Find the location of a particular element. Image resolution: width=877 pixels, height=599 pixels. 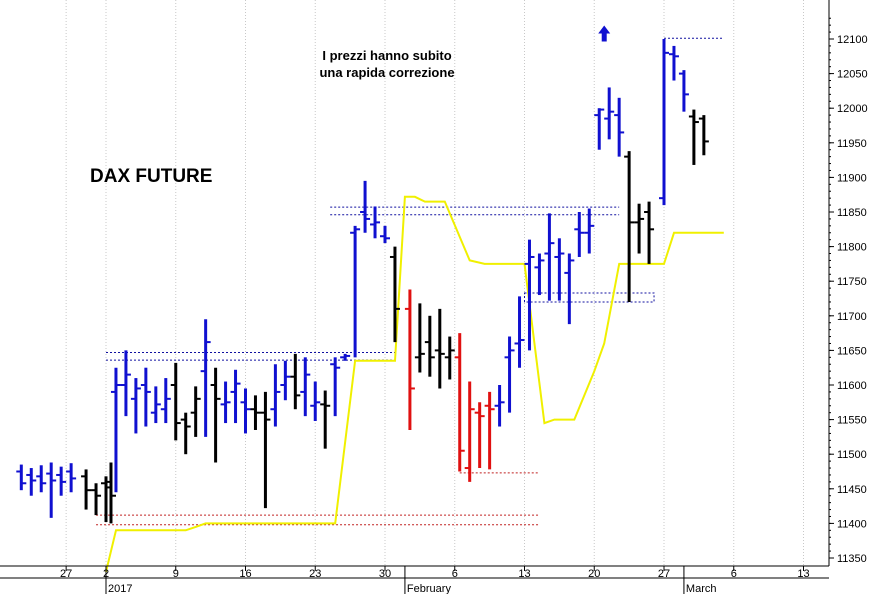

annotation-line-1: I prezzi hanno subito is located at coordinates (386, 55).